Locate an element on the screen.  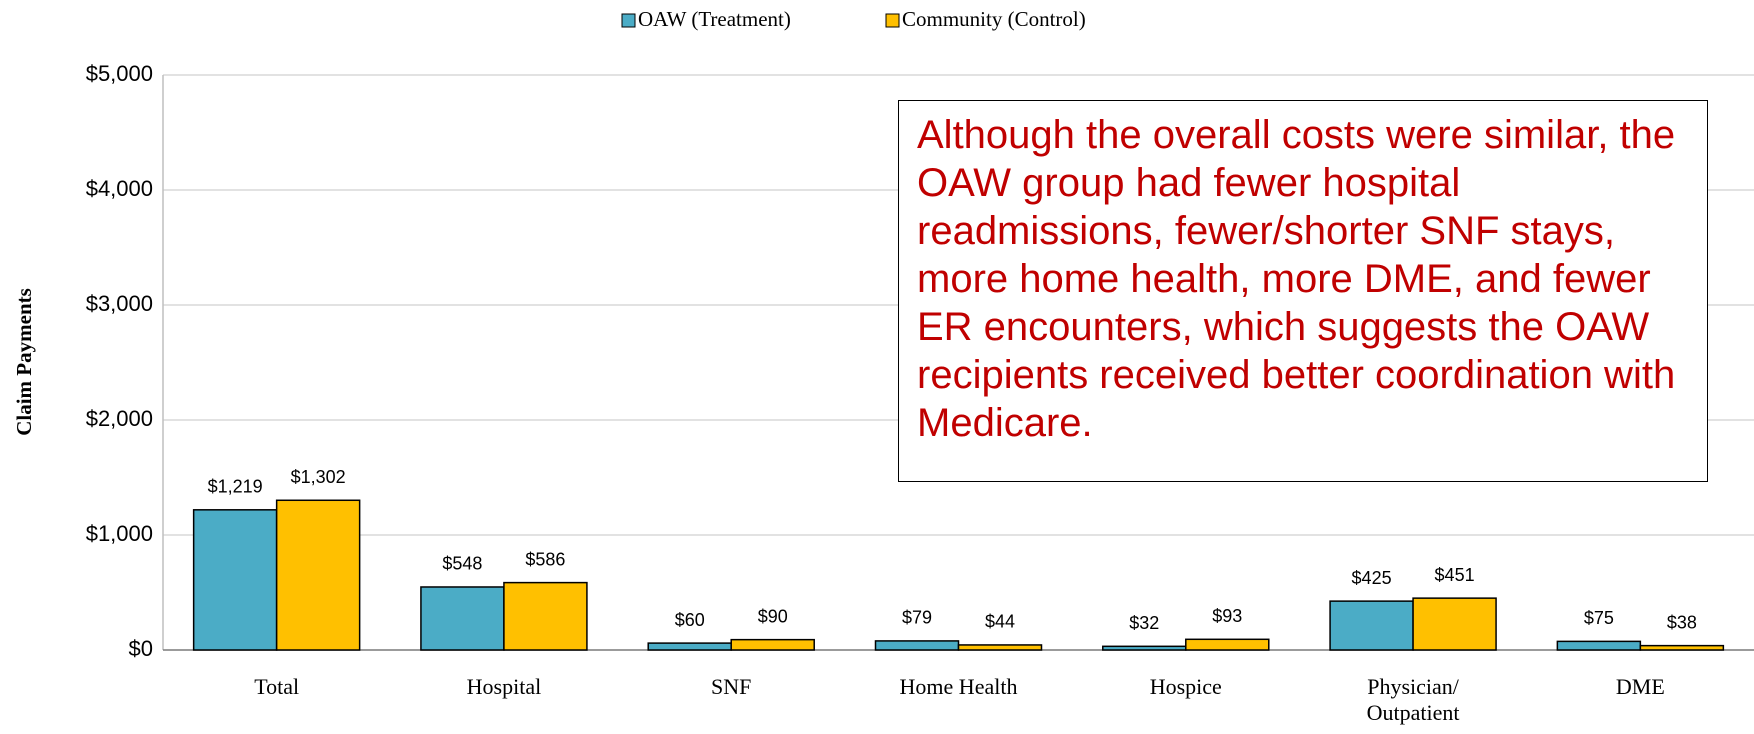
value-label: $586 is located at coordinates (545, 559).